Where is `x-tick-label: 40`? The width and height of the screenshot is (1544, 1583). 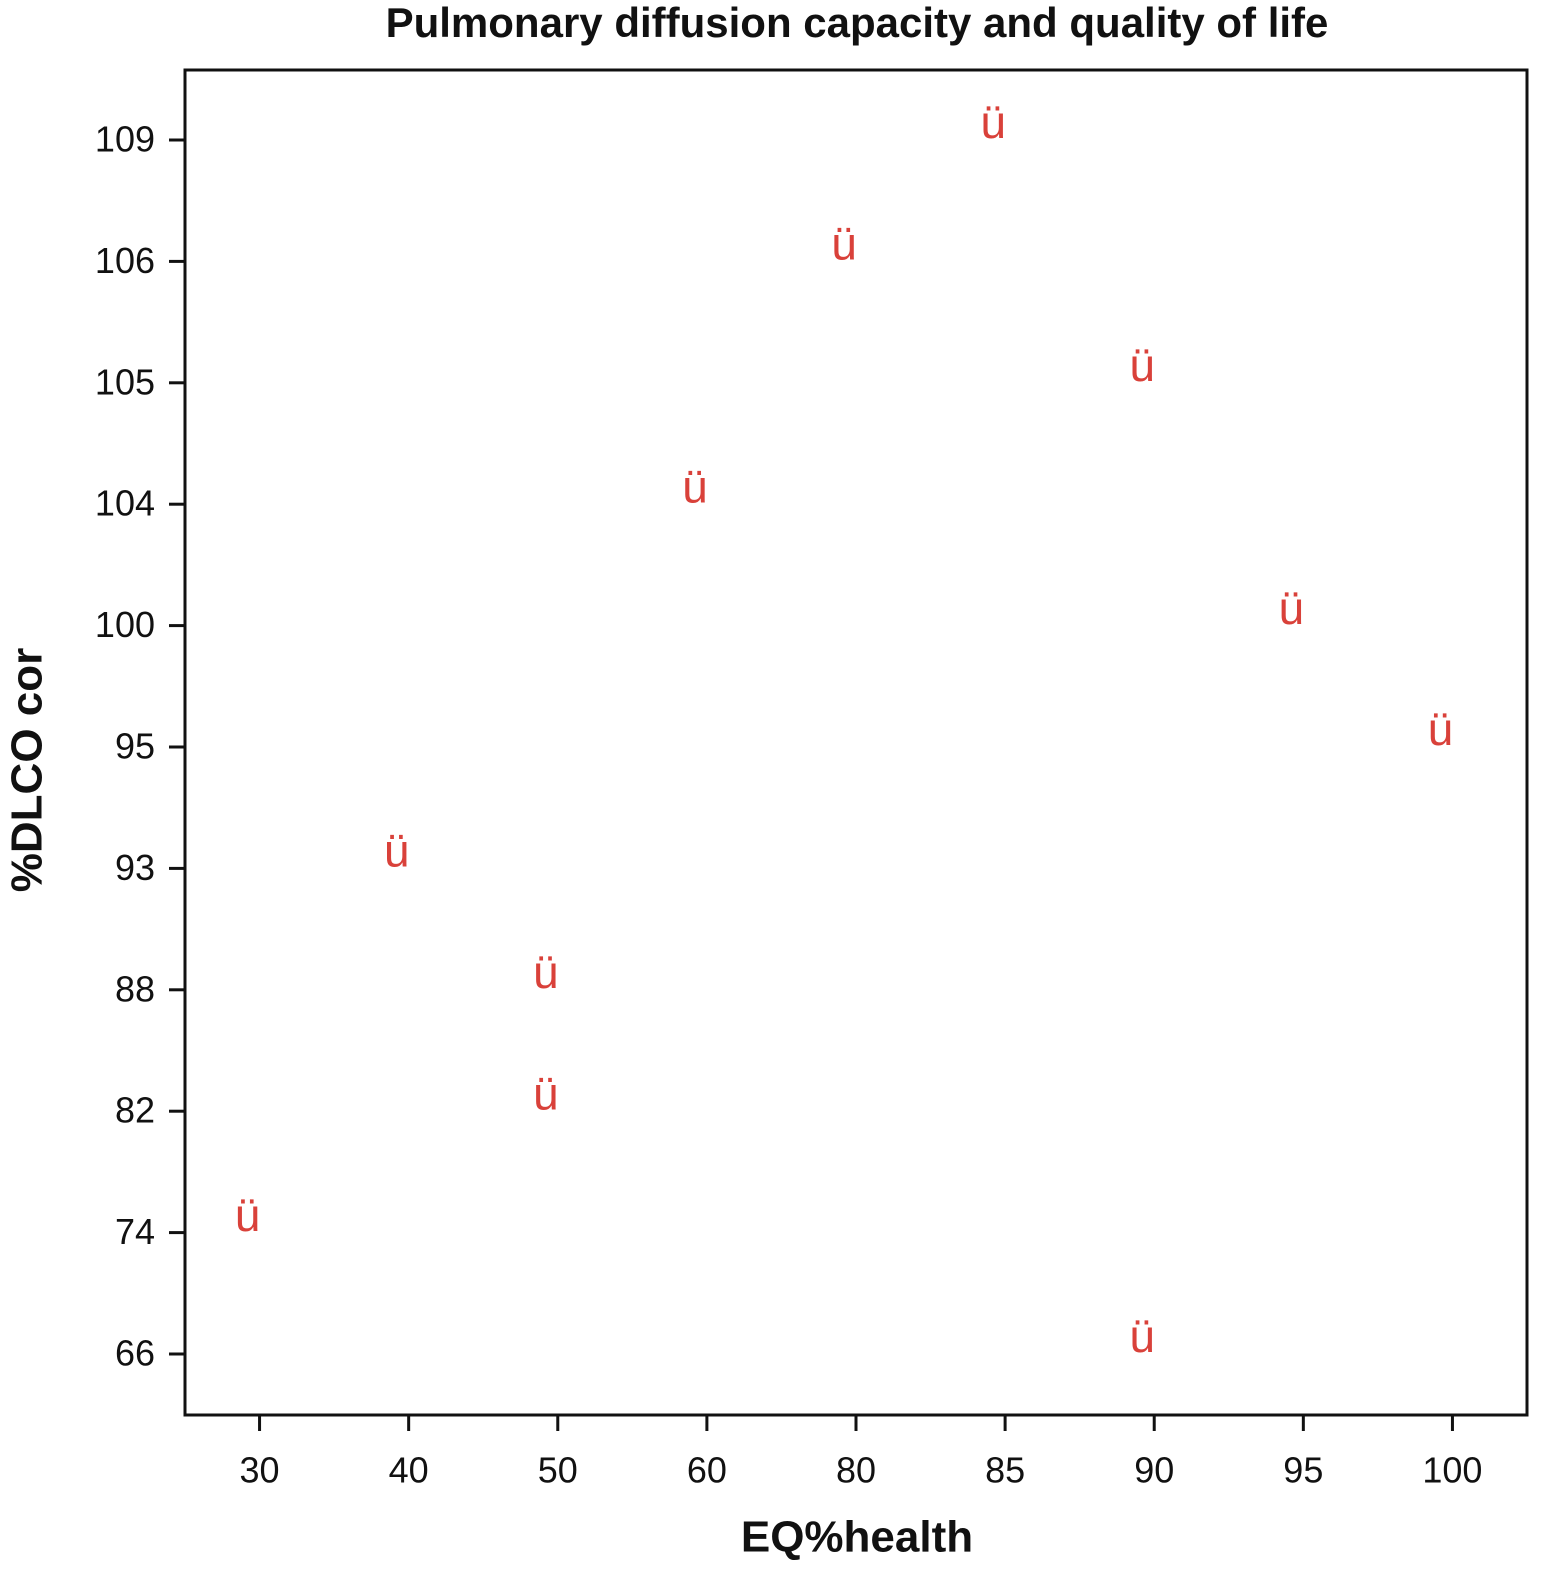 x-tick-label: 40 is located at coordinates (409, 1470).